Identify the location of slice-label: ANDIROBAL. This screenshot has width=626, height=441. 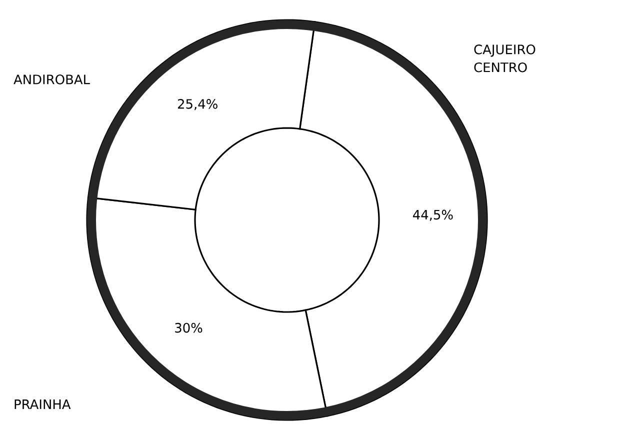
(52, 79).